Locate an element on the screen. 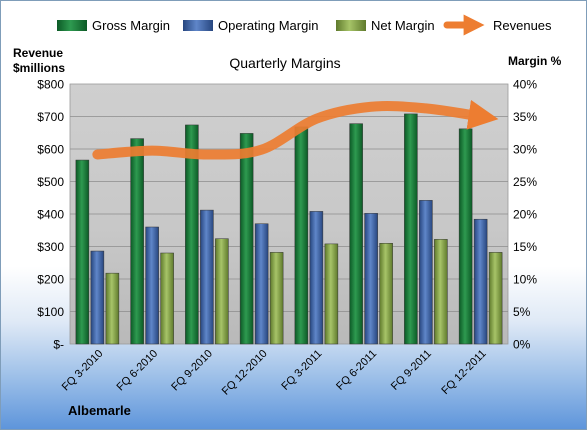 The image size is (587, 430). legend-label-operating-margin: Operating Margin is located at coordinates (268, 25).